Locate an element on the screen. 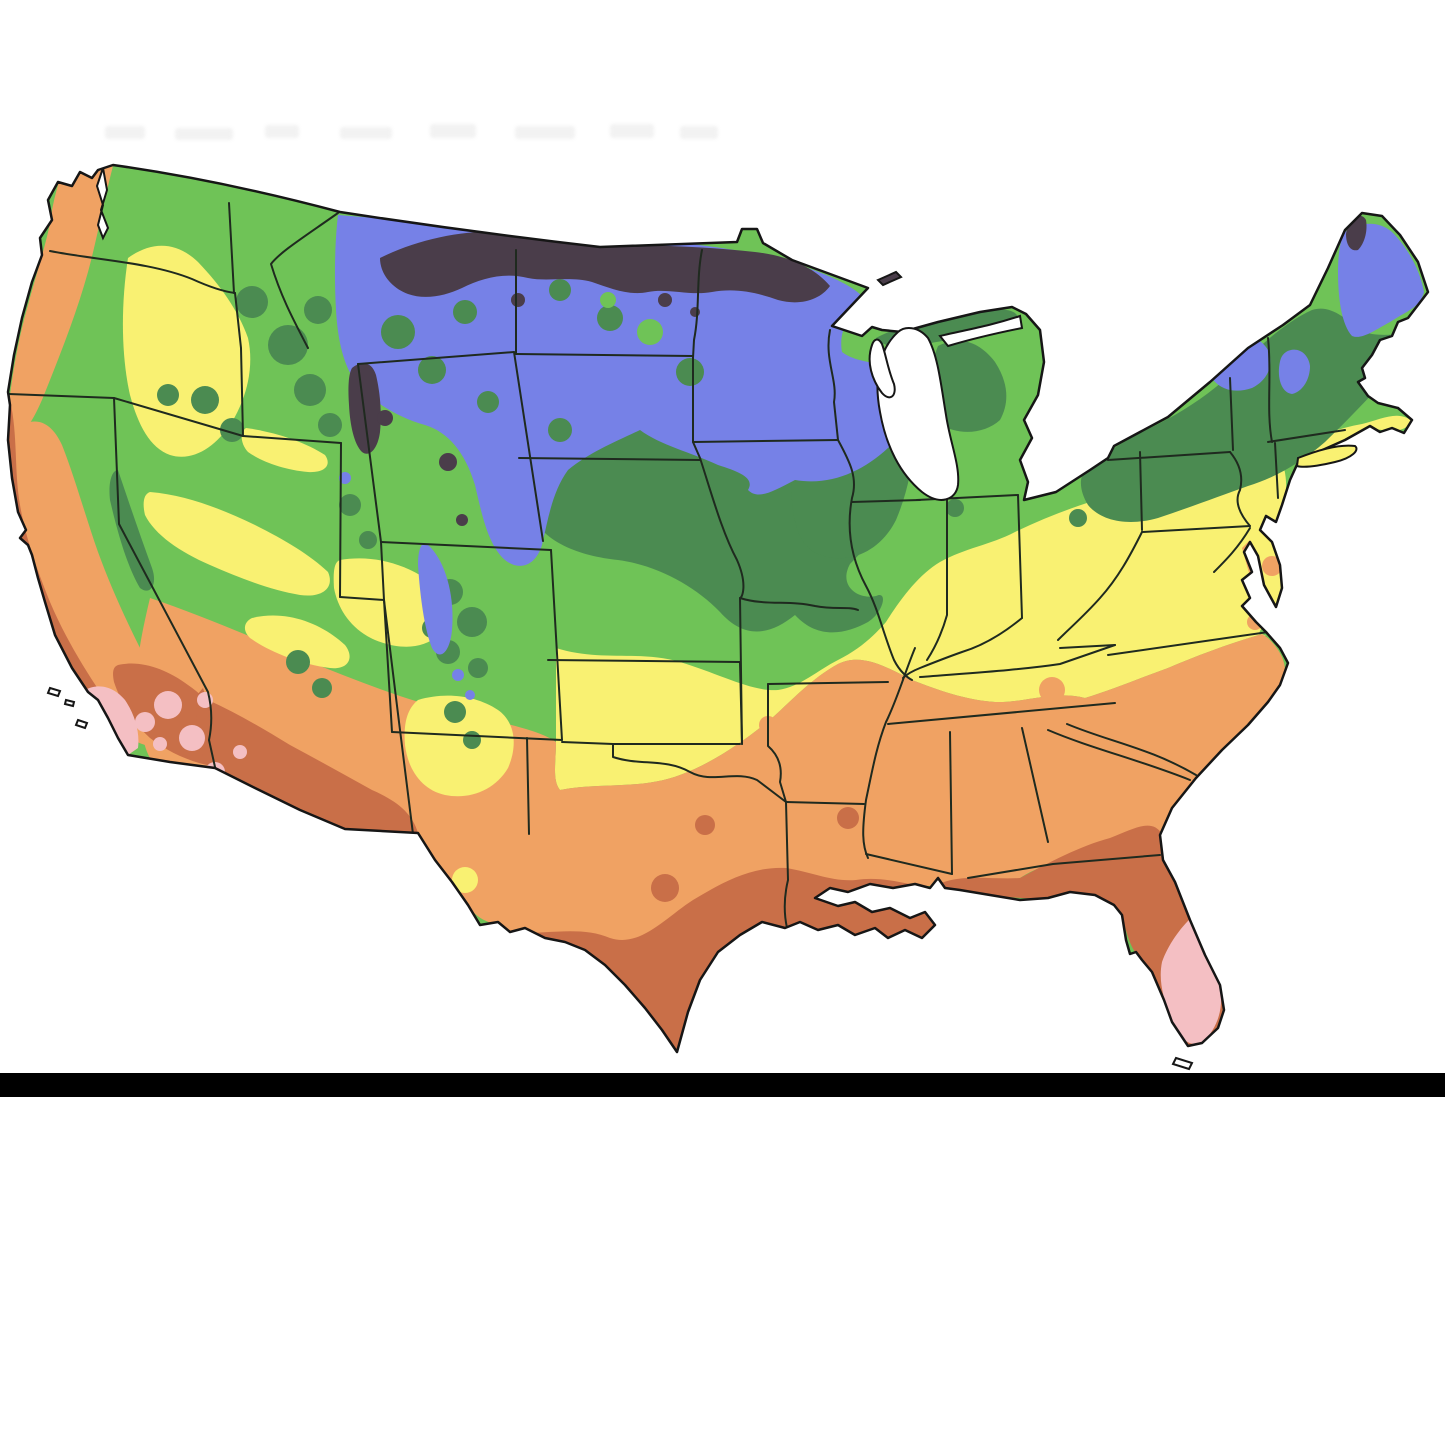  lake-michigan is located at coordinates (918, 414).